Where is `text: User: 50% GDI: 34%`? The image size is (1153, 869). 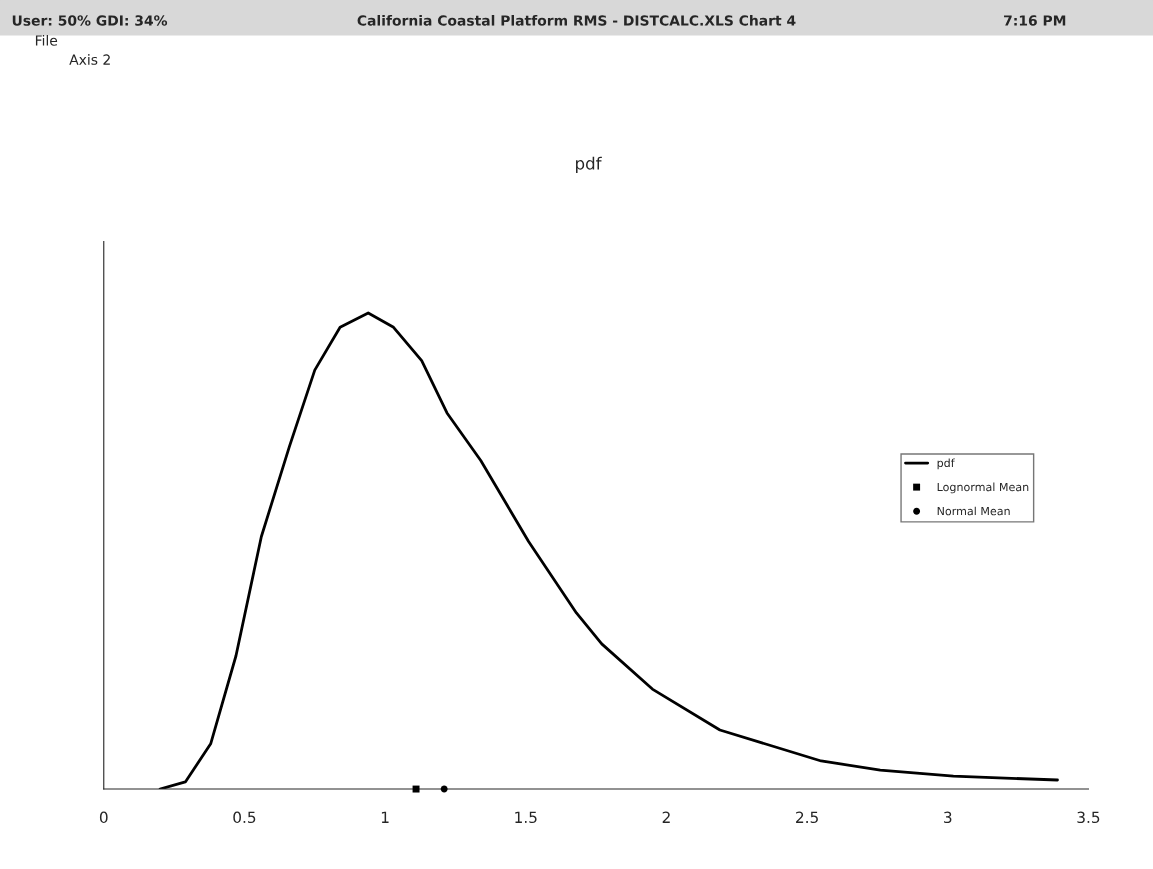
text: User: 50% GDI: 34% is located at coordinates (90, 20).